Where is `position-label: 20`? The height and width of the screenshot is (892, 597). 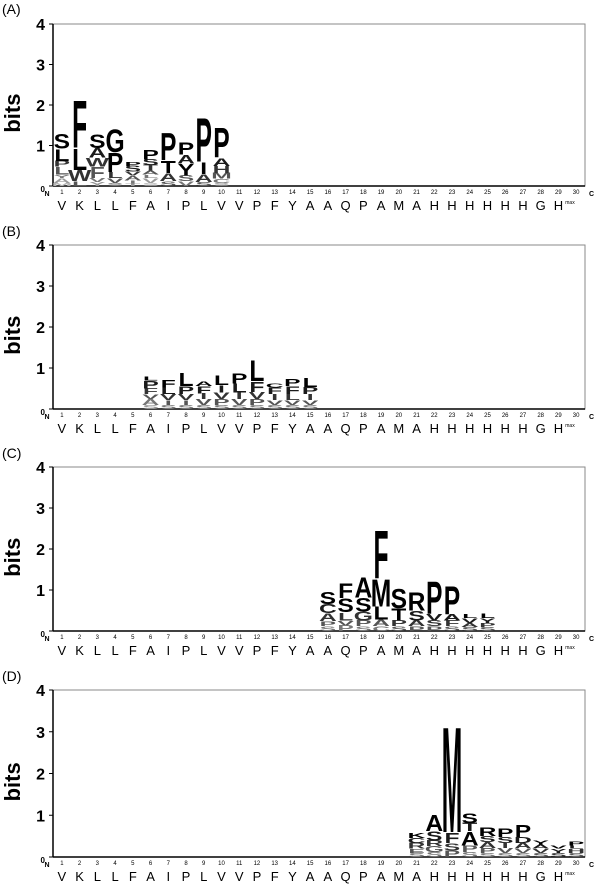
position-label: 20 is located at coordinates (398, 193).